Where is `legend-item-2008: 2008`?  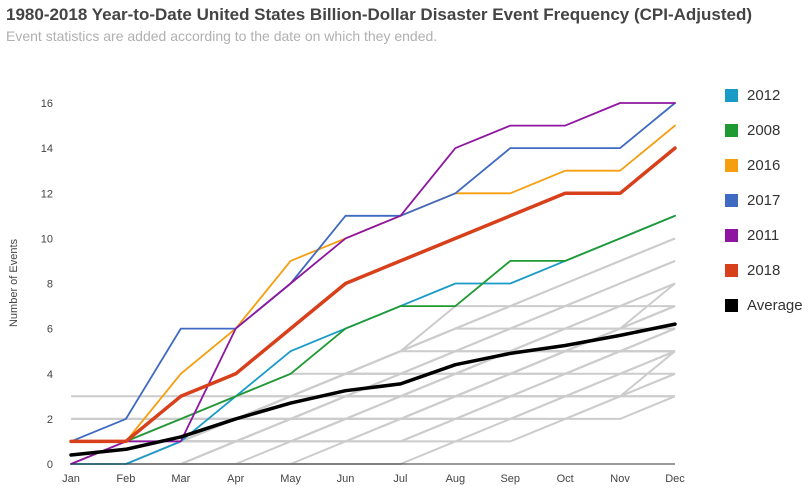
legend-item-2008: 2008 is located at coordinates (764, 130).